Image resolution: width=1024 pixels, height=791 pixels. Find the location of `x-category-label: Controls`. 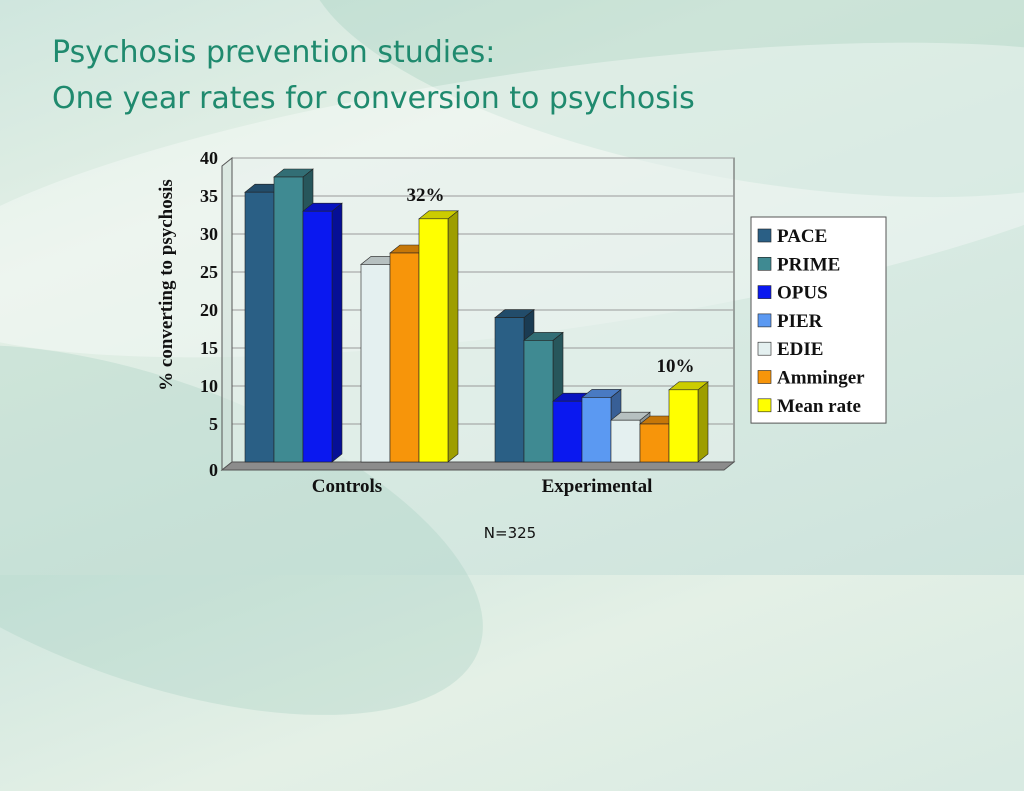

x-category-label: Controls is located at coordinates (347, 486).